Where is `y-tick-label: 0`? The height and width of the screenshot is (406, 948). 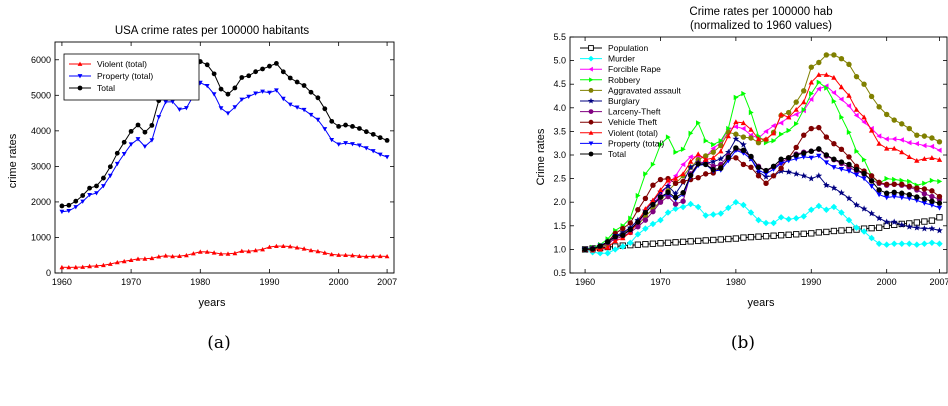
y-tick-label: 0 is located at coordinates (48, 273).